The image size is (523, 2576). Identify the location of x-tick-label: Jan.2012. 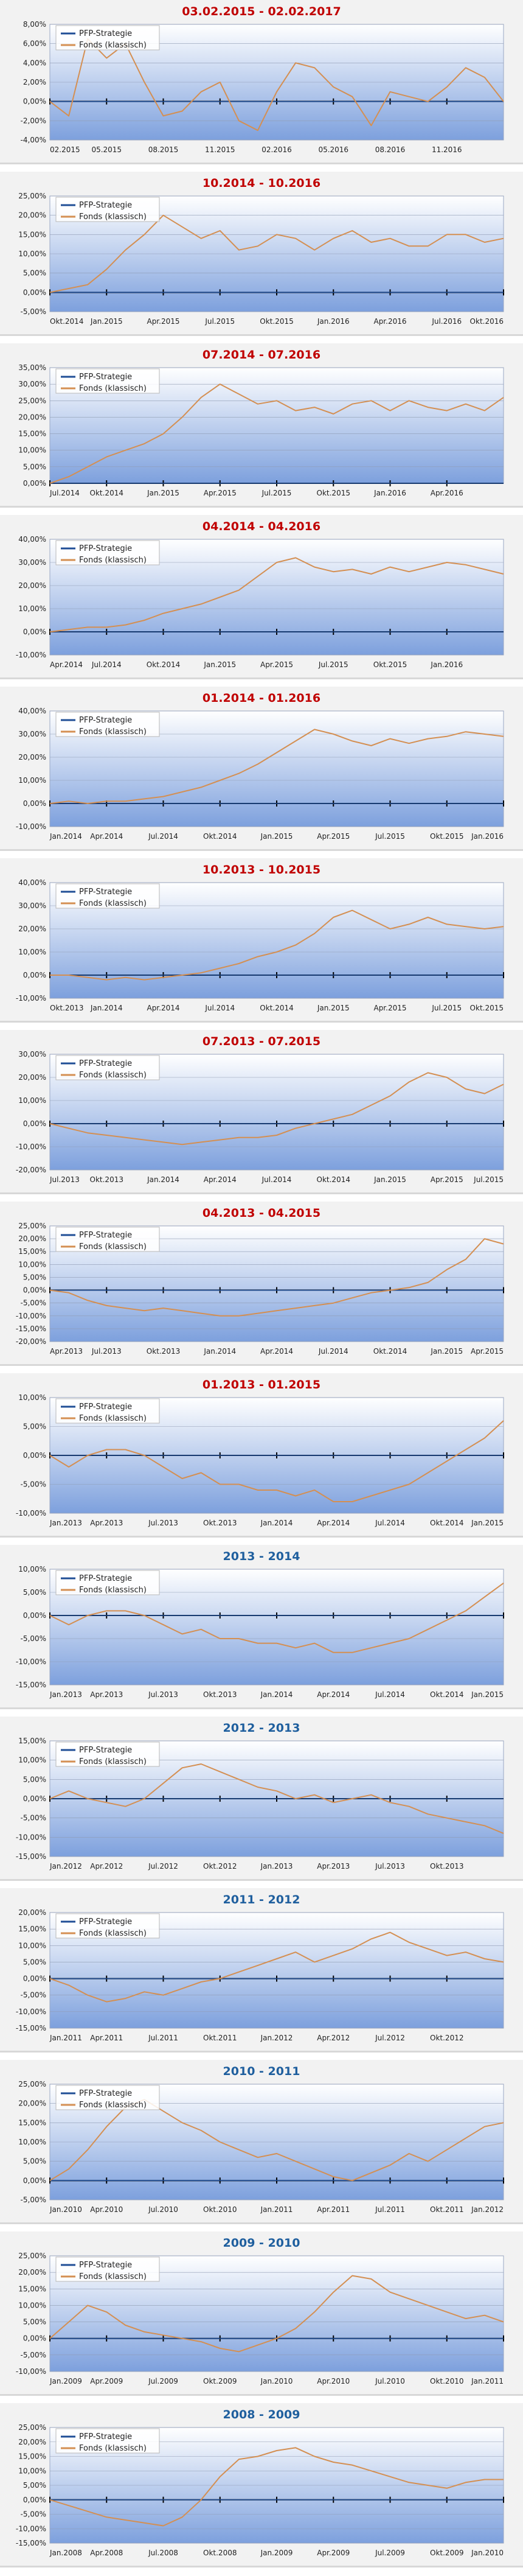
(276, 2038).